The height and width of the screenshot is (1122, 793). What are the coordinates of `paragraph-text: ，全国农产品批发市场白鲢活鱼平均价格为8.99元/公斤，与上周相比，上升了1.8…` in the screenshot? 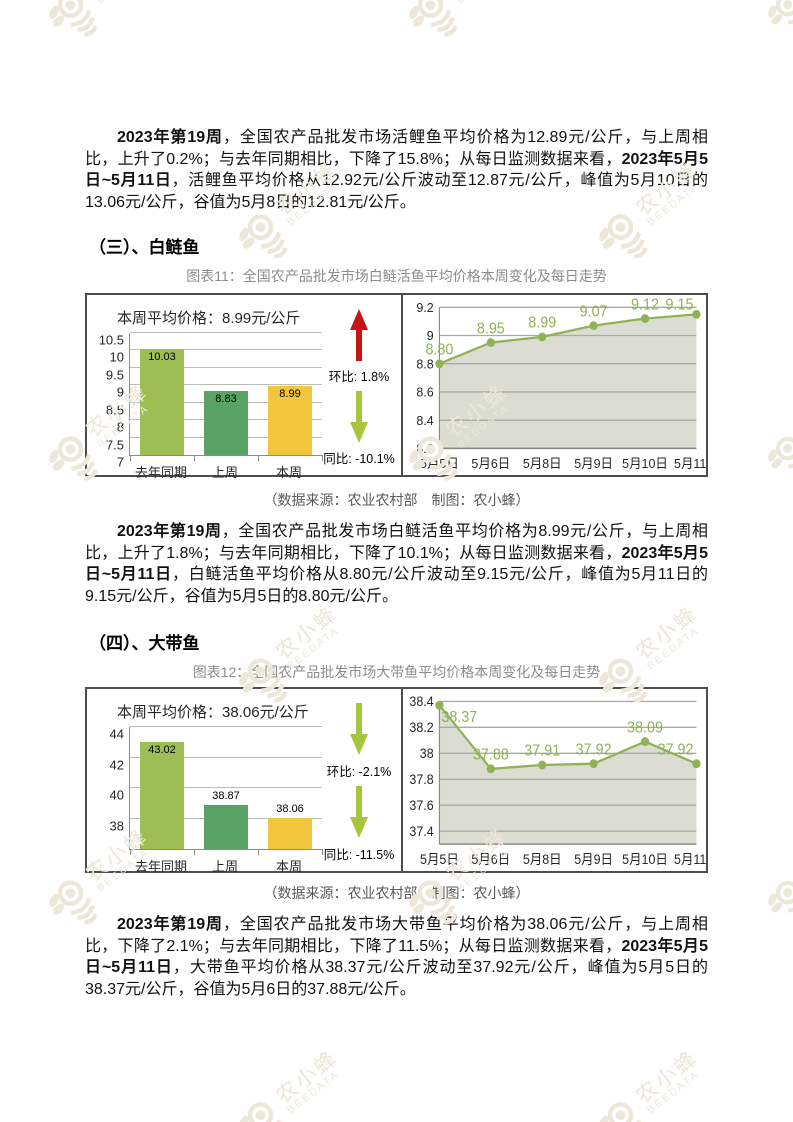 It's located at (396, 542).